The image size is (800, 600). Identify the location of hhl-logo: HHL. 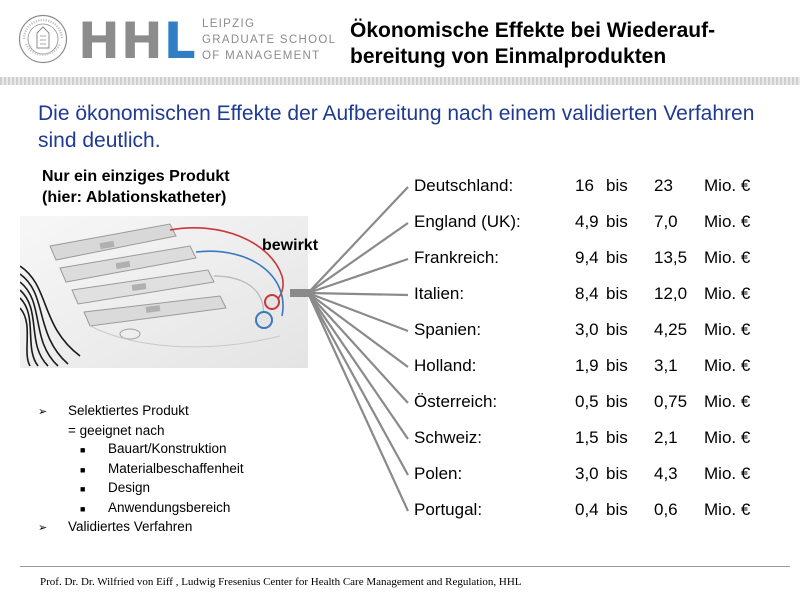
(137, 41).